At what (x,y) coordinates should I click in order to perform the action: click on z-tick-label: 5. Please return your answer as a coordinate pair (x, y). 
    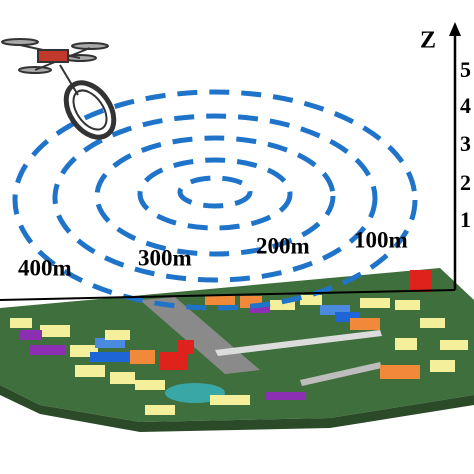
    Looking at the image, I should click on (465, 69).